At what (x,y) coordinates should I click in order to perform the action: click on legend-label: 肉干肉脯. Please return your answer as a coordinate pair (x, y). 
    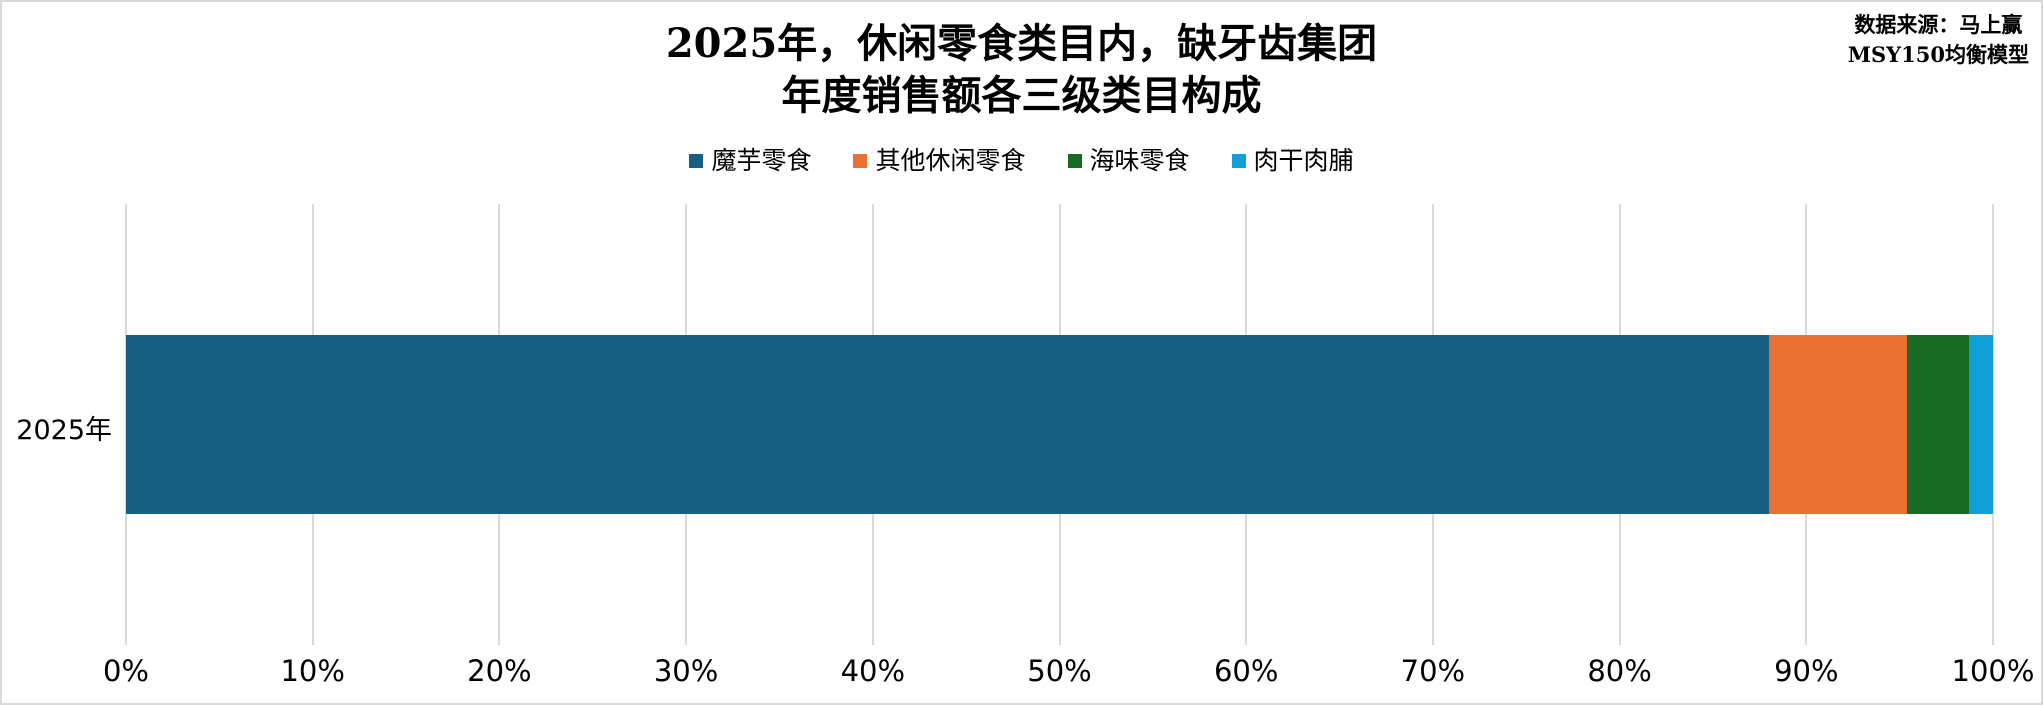
    Looking at the image, I should click on (1303, 160).